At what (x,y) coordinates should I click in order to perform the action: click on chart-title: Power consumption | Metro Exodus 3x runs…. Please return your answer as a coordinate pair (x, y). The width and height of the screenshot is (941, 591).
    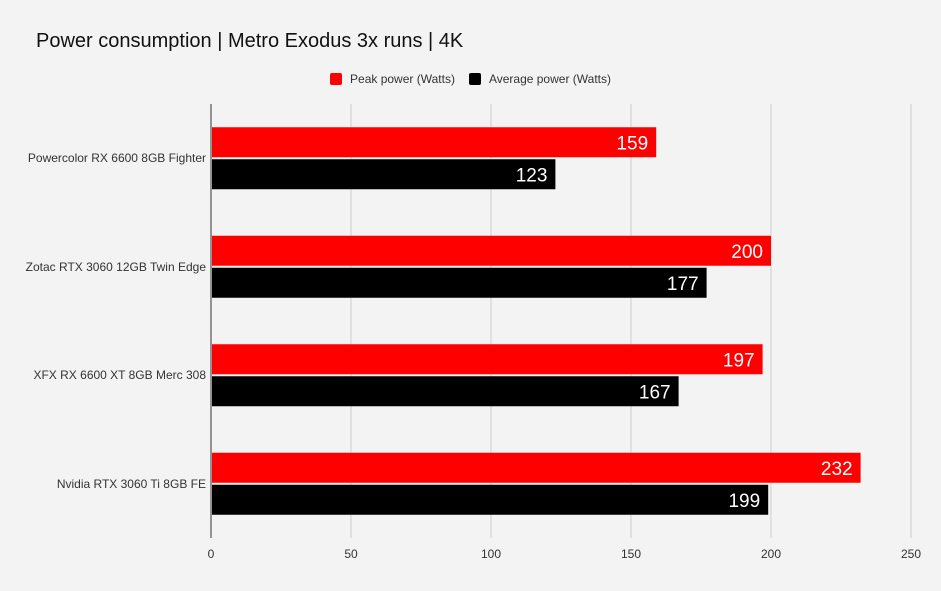
    Looking at the image, I should click on (250, 41).